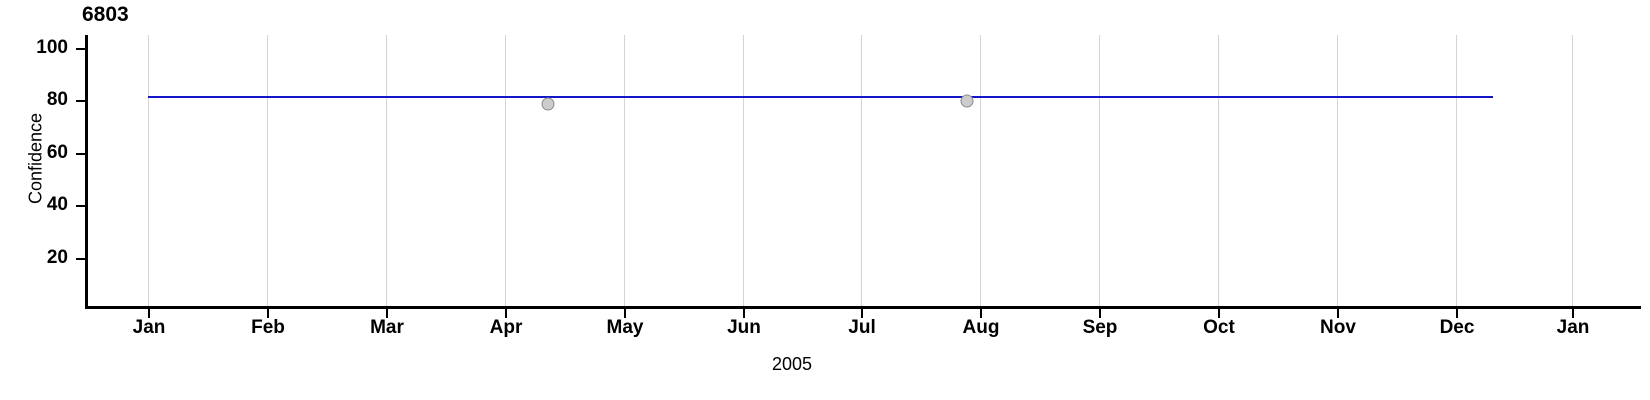 This screenshot has height=400, width=1650. I want to click on y-tick-label: 100, so click(52, 47).